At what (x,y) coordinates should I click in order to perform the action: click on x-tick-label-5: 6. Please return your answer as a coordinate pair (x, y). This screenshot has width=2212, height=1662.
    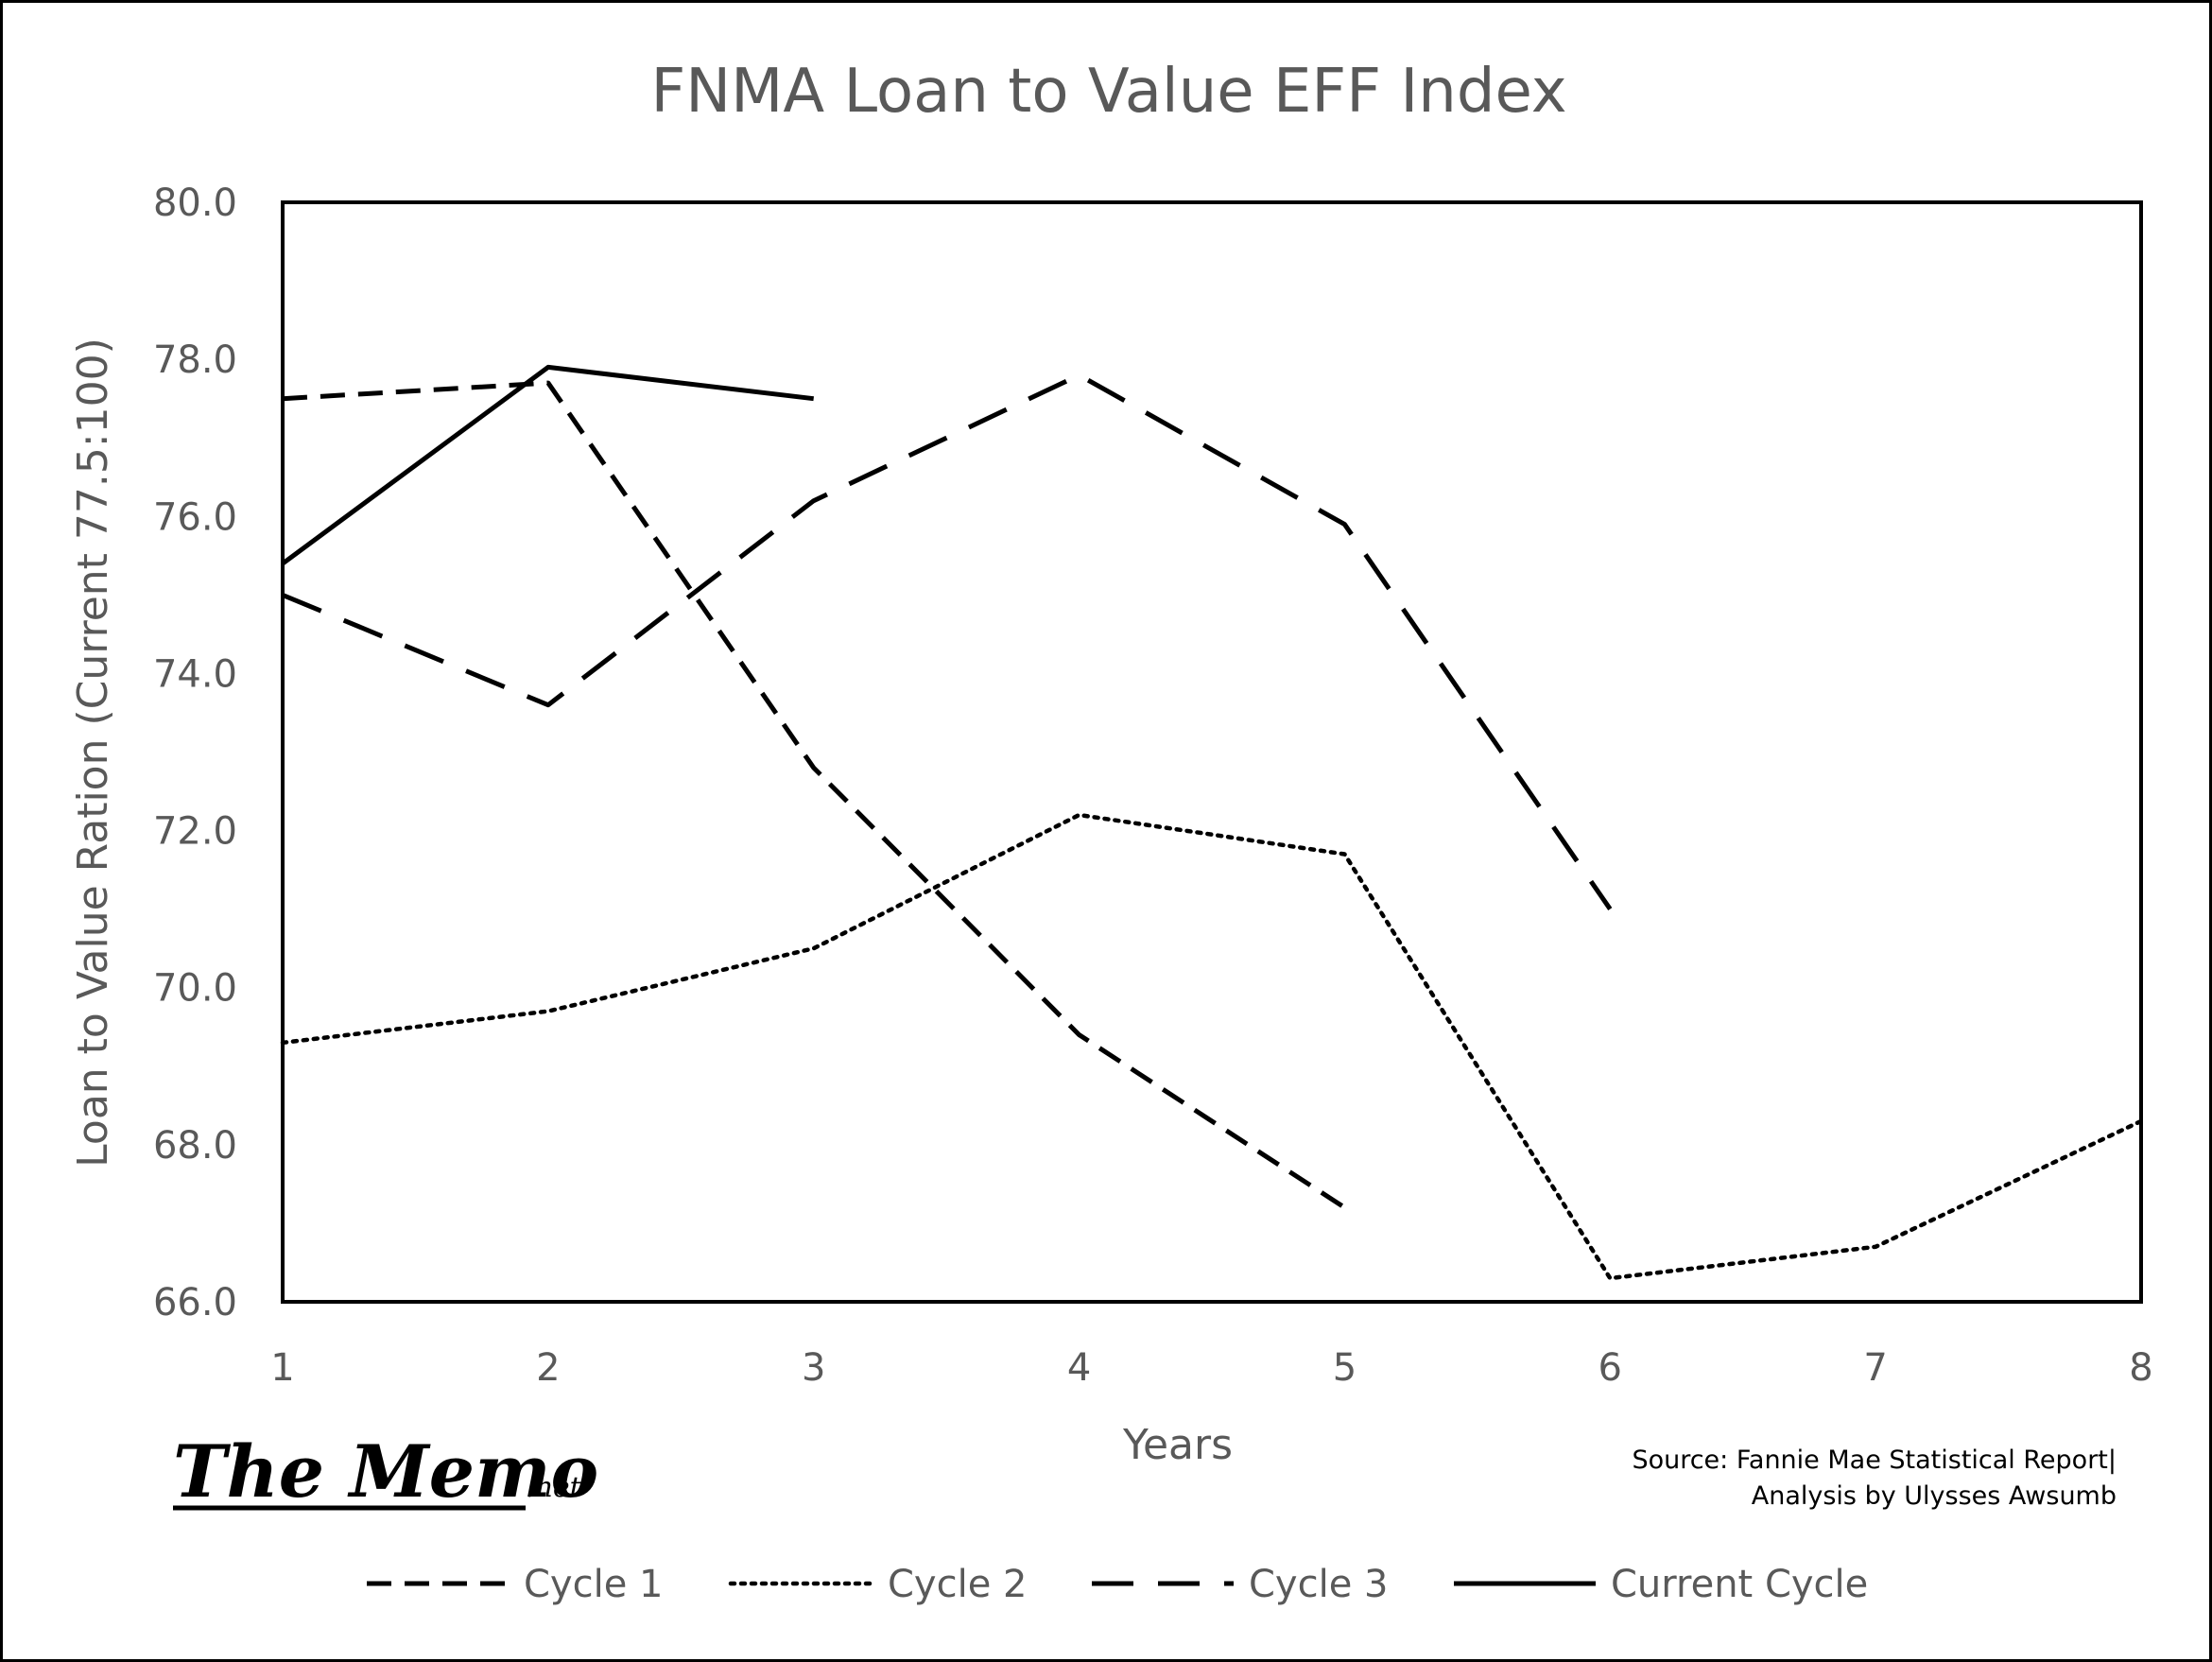
    Looking at the image, I should click on (1610, 1368).